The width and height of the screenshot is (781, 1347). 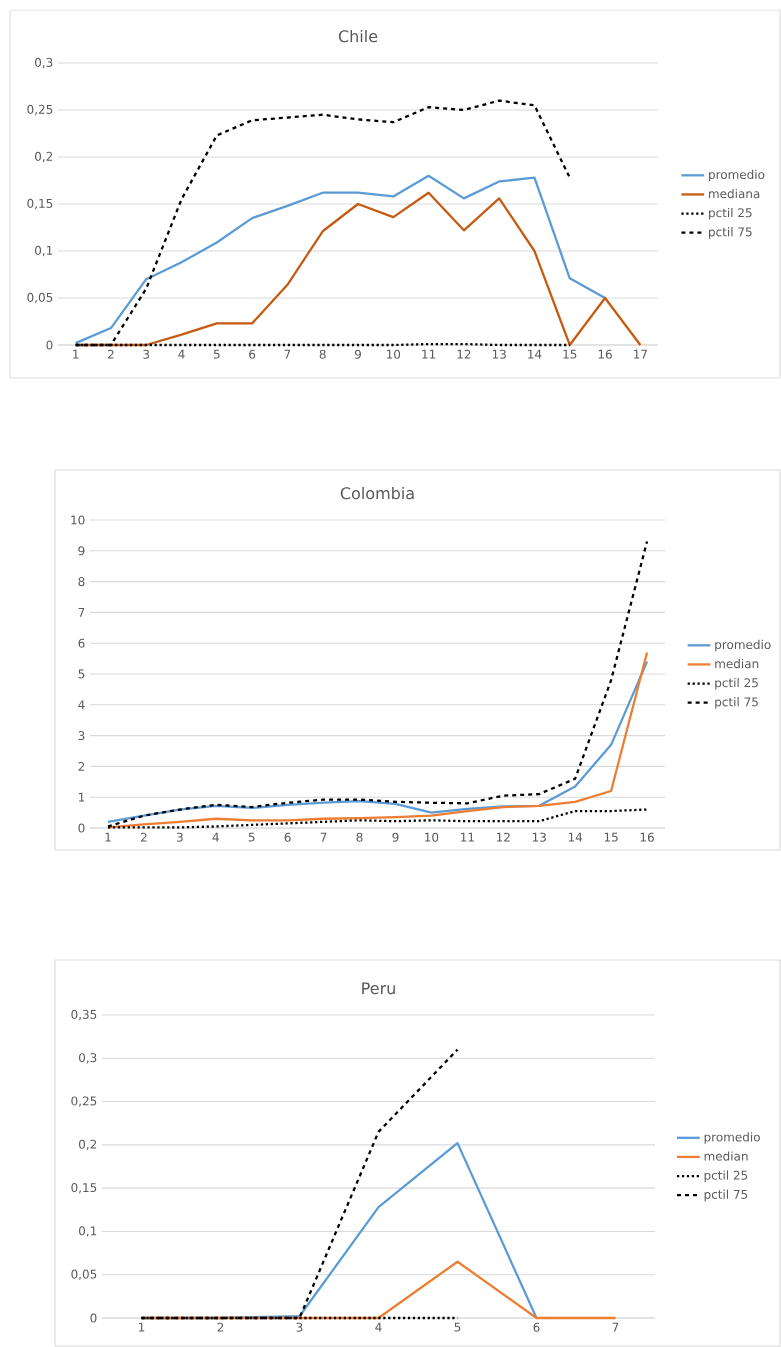 What do you see at coordinates (81, 797) in the screenshot?
I see `y-tick-label: 1` at bounding box center [81, 797].